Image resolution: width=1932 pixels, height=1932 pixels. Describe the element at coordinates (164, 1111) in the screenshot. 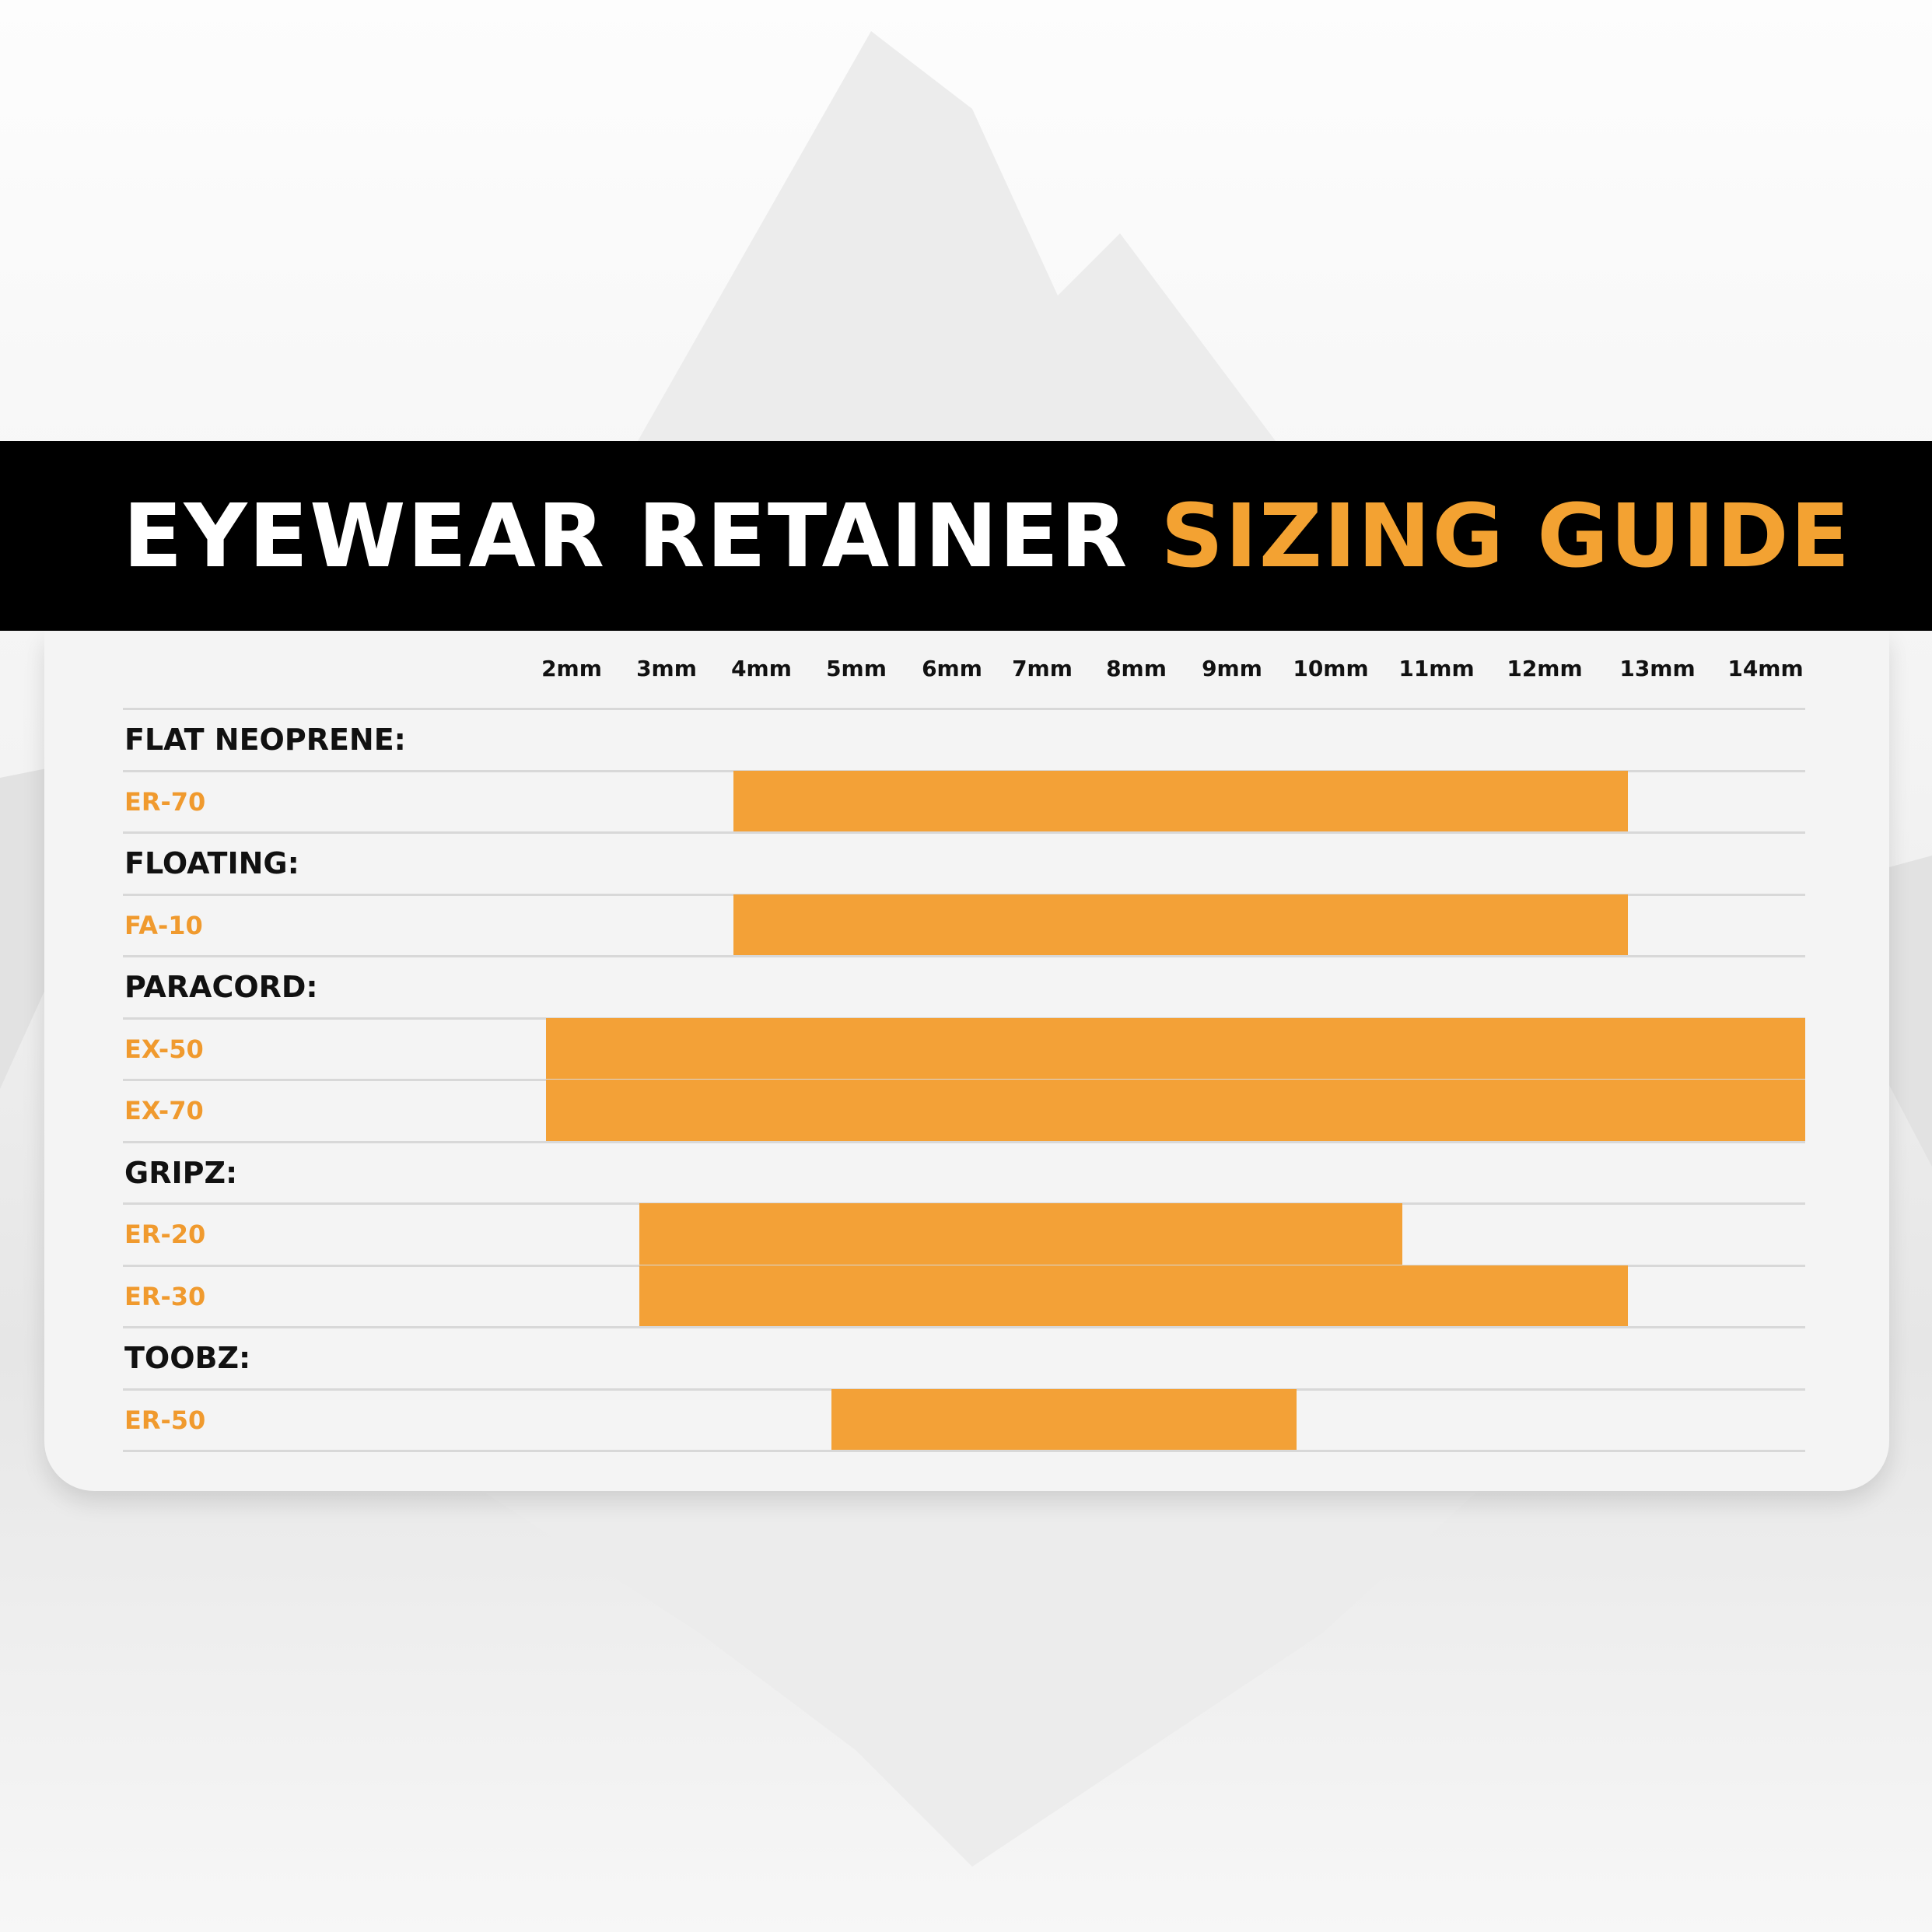

I see `model-label: EX-70` at that location.